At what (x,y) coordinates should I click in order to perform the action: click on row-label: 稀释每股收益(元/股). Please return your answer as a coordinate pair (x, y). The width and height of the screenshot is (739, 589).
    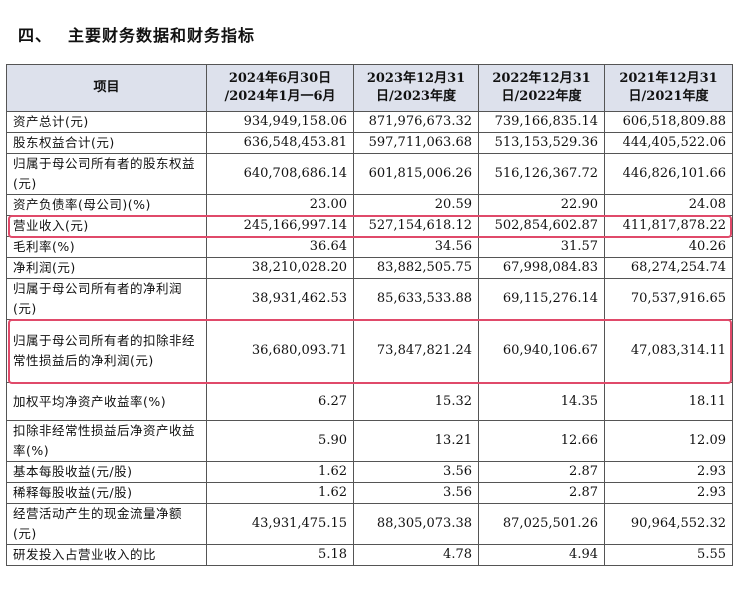
    Looking at the image, I should click on (106, 493).